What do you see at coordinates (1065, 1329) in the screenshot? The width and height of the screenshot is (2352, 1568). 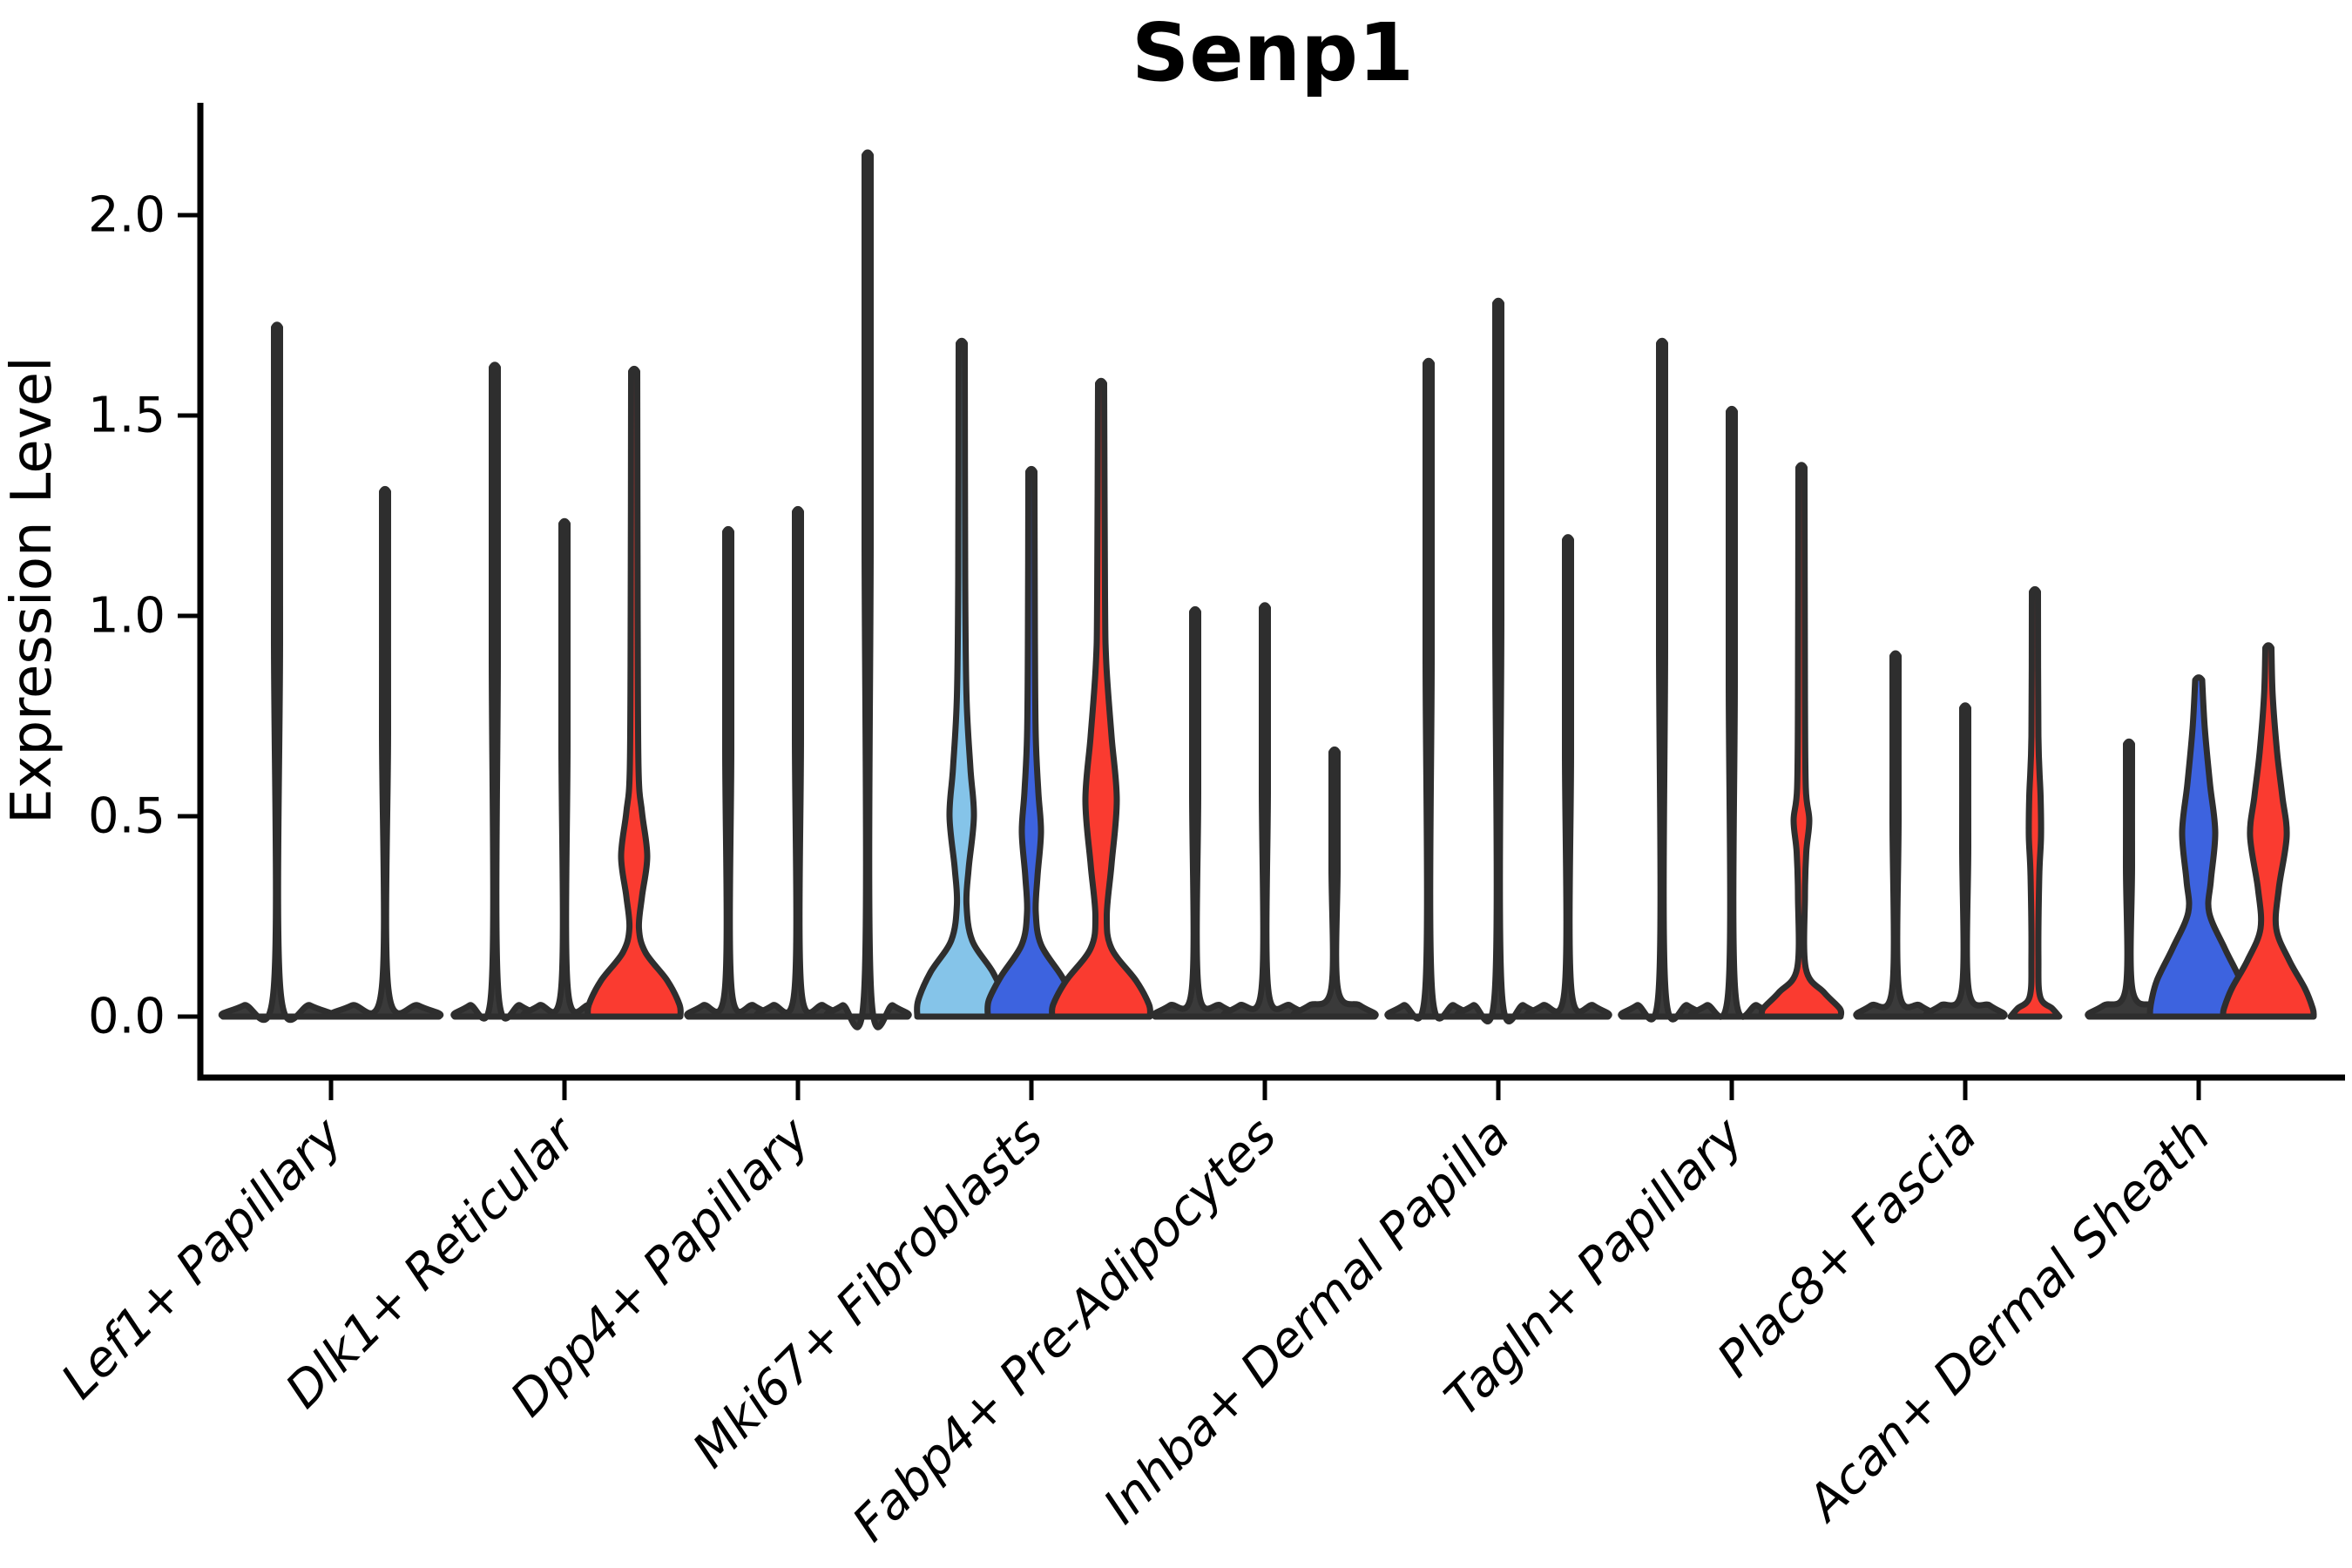 I see `x-tick-label-4: Fabp4+ Pre-Adipocytes` at bounding box center [1065, 1329].